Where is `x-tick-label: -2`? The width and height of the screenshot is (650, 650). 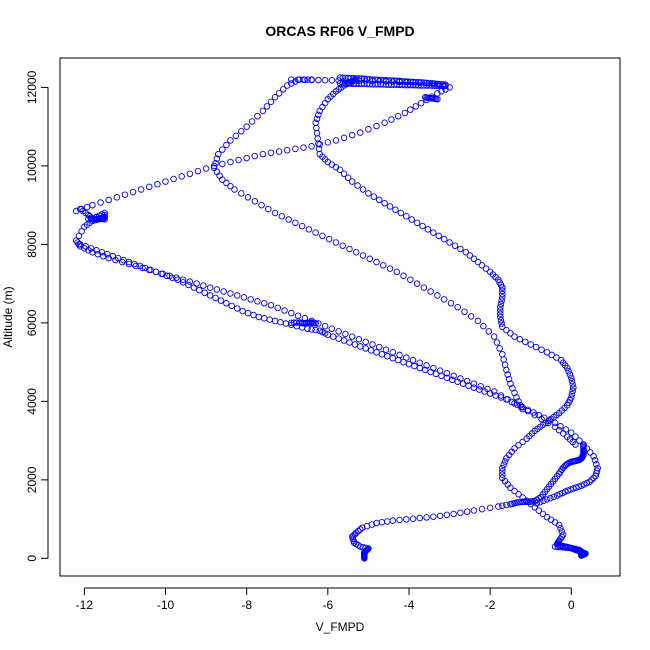
x-tick-label: -2 is located at coordinates (490, 605).